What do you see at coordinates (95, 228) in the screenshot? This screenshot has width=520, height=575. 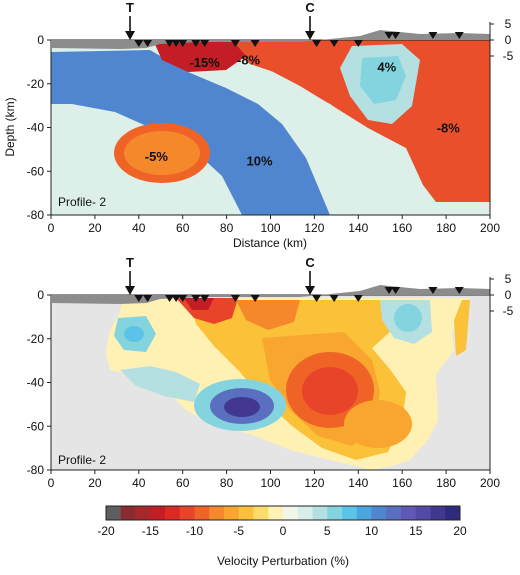 I see `top-x-tick-label: 20` at bounding box center [95, 228].